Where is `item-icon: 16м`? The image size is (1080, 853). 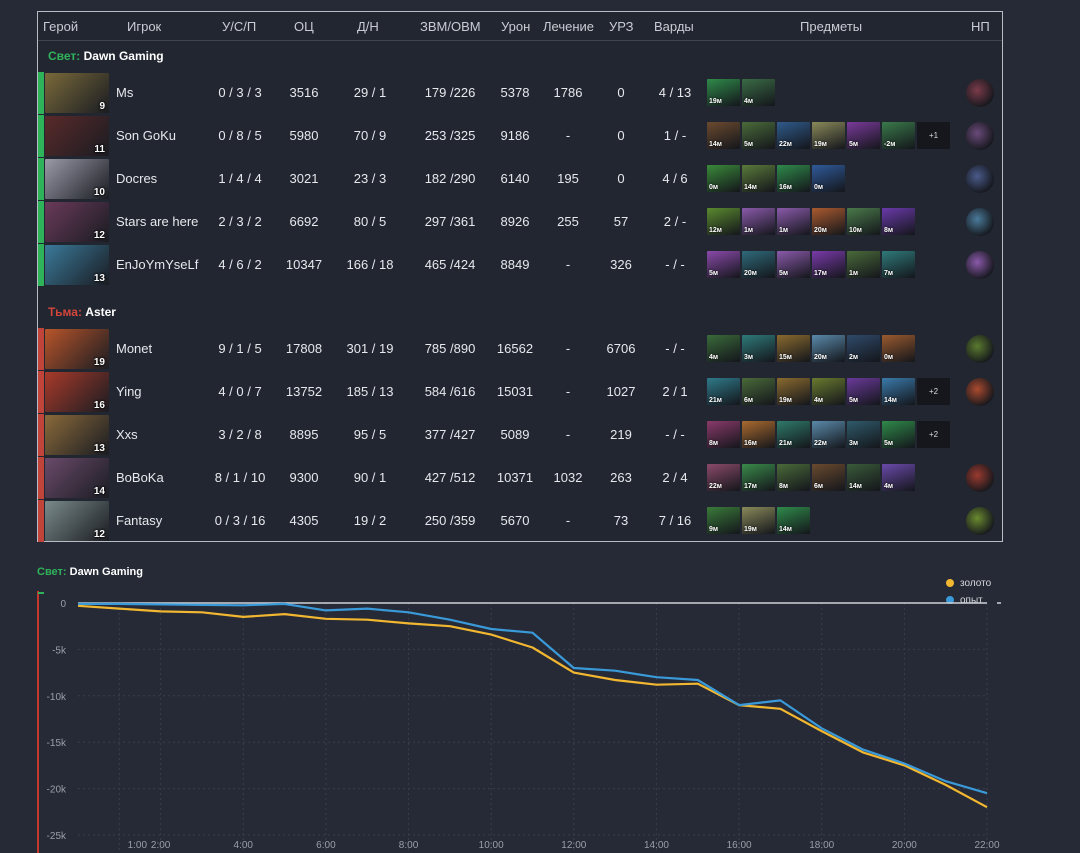
item-icon: 16м is located at coordinates (758, 434).